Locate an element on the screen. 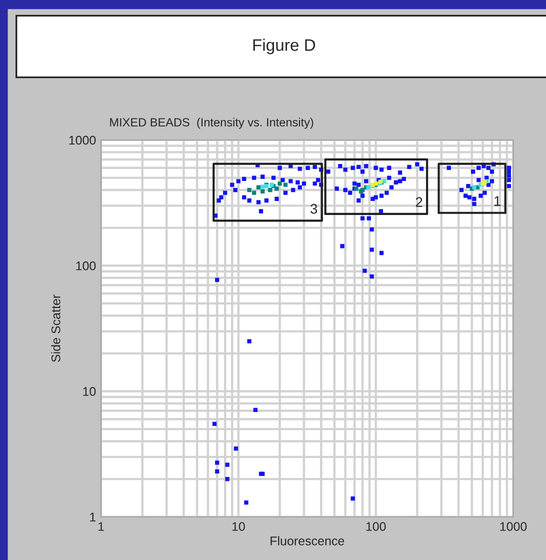 This screenshot has width=546, height=560. y-axis-title: Side Scatter is located at coordinates (55, 328).